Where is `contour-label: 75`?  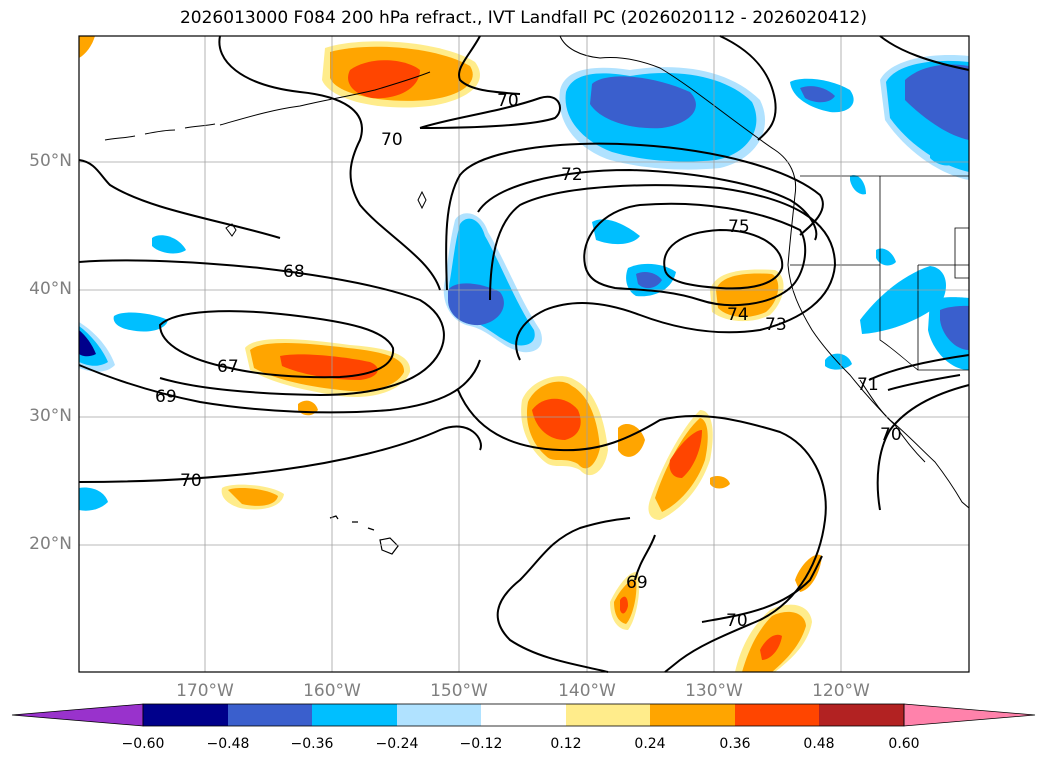 contour-label: 75 is located at coordinates (739, 227).